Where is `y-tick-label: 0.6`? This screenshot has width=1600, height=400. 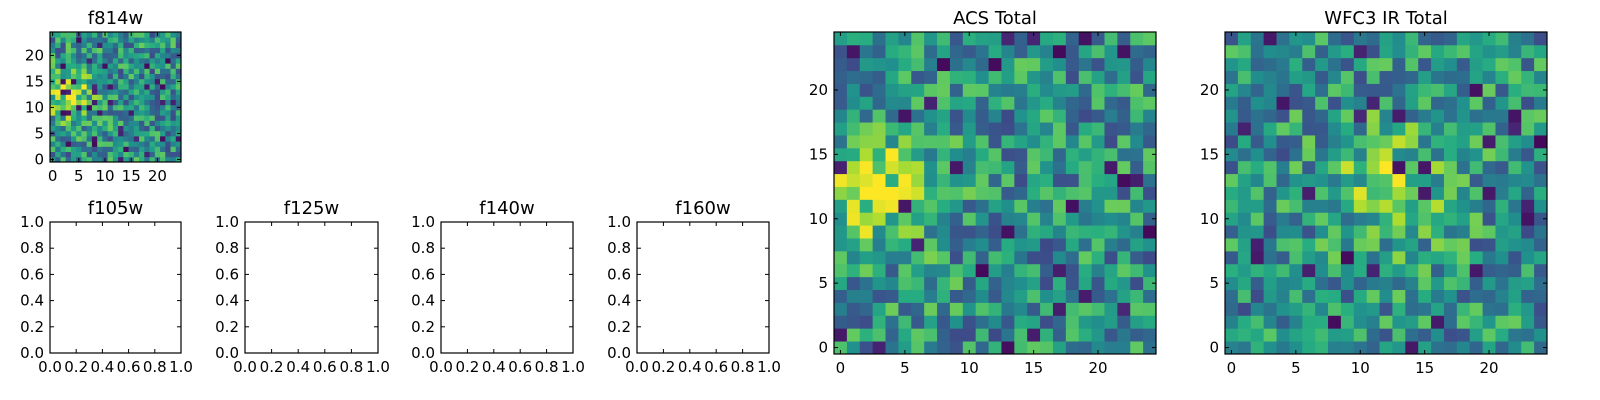
y-tick-label: 0.6 is located at coordinates (32, 274).